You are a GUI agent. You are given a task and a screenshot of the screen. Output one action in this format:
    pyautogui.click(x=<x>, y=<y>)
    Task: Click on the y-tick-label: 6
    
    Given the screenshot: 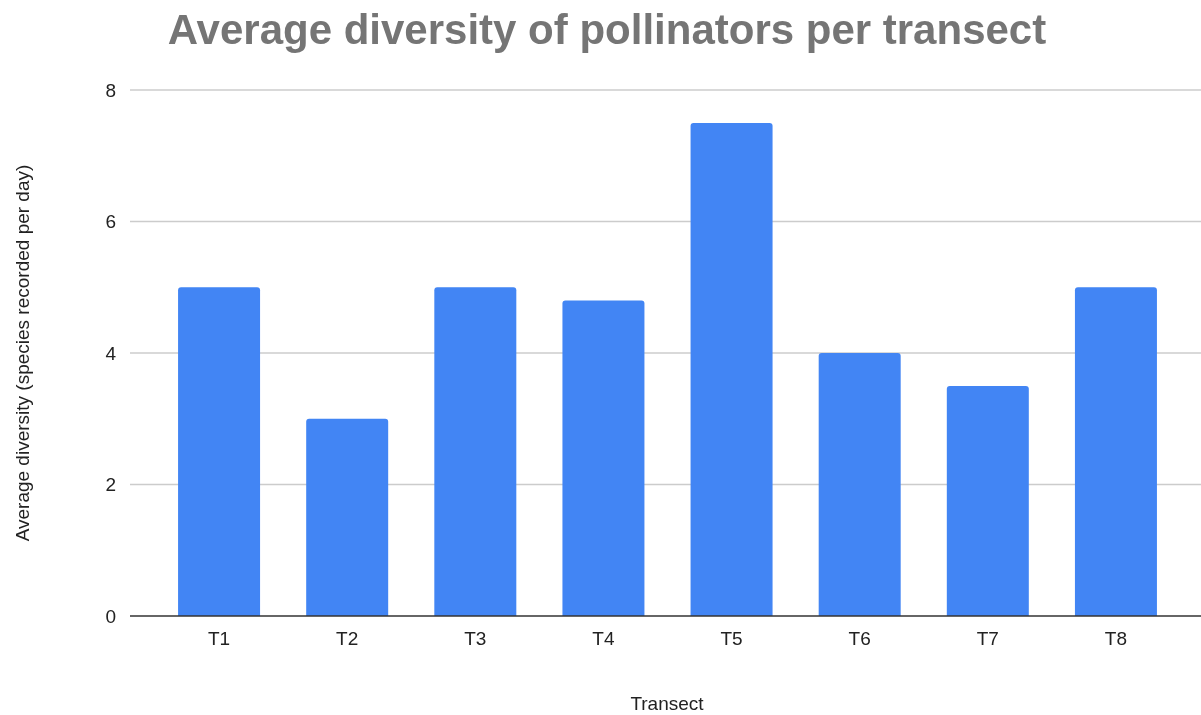 What is the action you would take?
    pyautogui.click(x=110, y=222)
    